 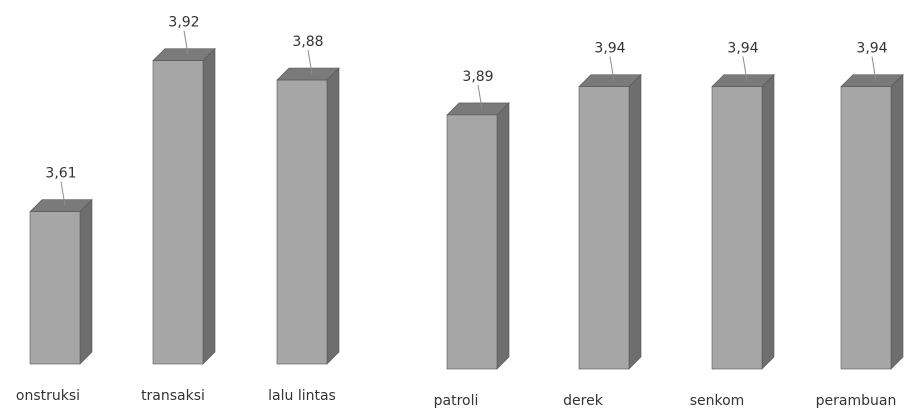 What do you see at coordinates (302, 222) in the screenshot?
I see `bar-lalu-lintas` at bounding box center [302, 222].